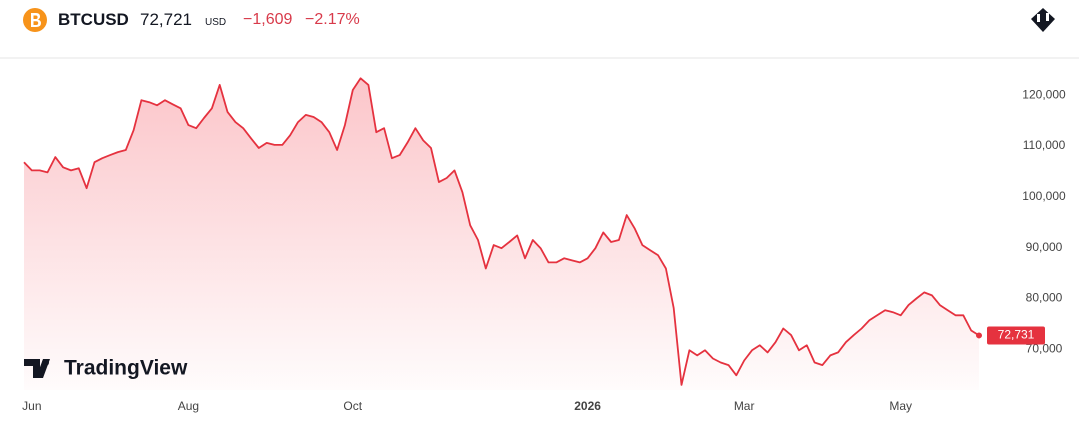  What do you see at coordinates (979, 335) in the screenshot?
I see `last-price-dot` at bounding box center [979, 335].